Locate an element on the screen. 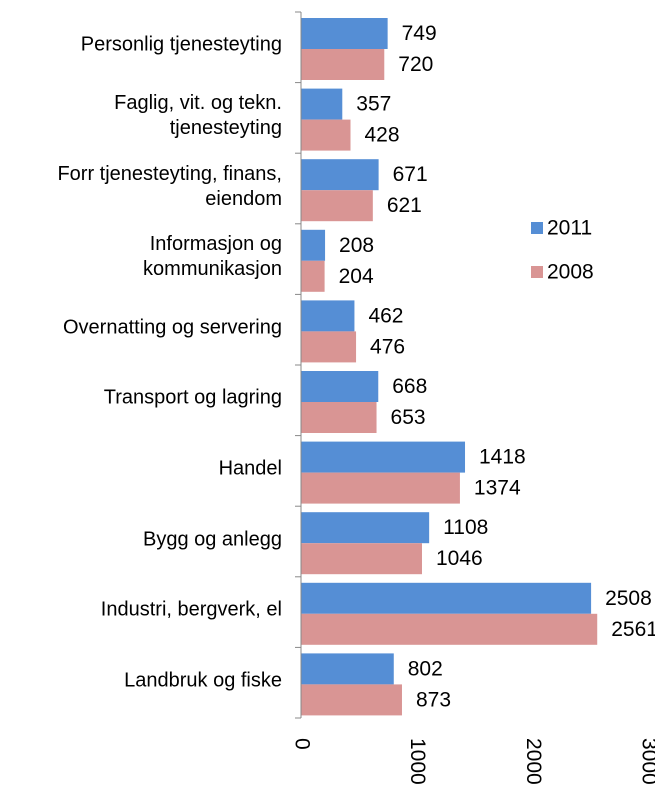 Image resolution: width=655 pixels, height=796 pixels. data-label: 208 is located at coordinates (356, 245).